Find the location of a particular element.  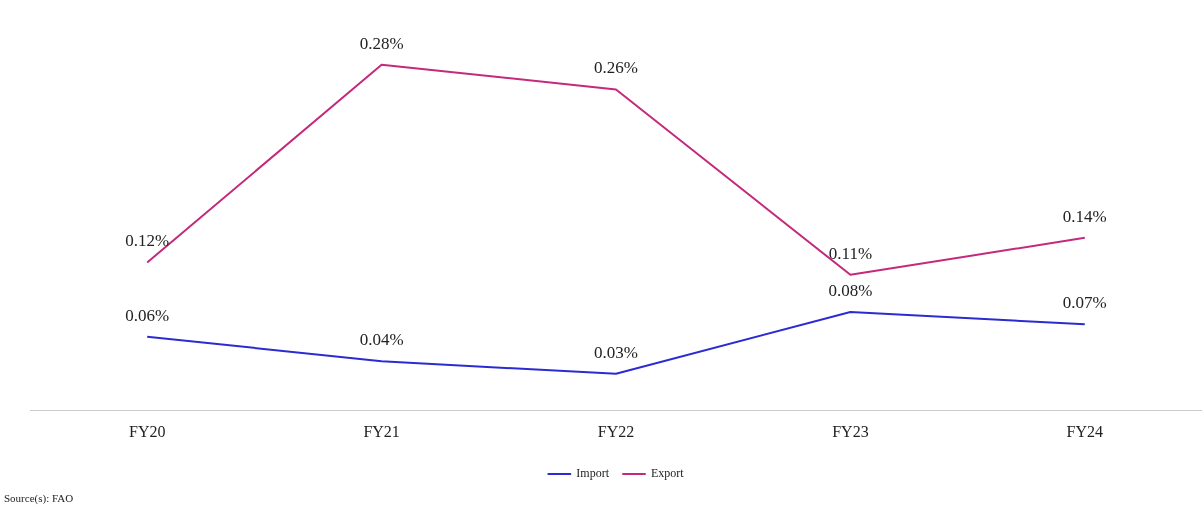

source-note: Source(s): FAO is located at coordinates (39, 498).